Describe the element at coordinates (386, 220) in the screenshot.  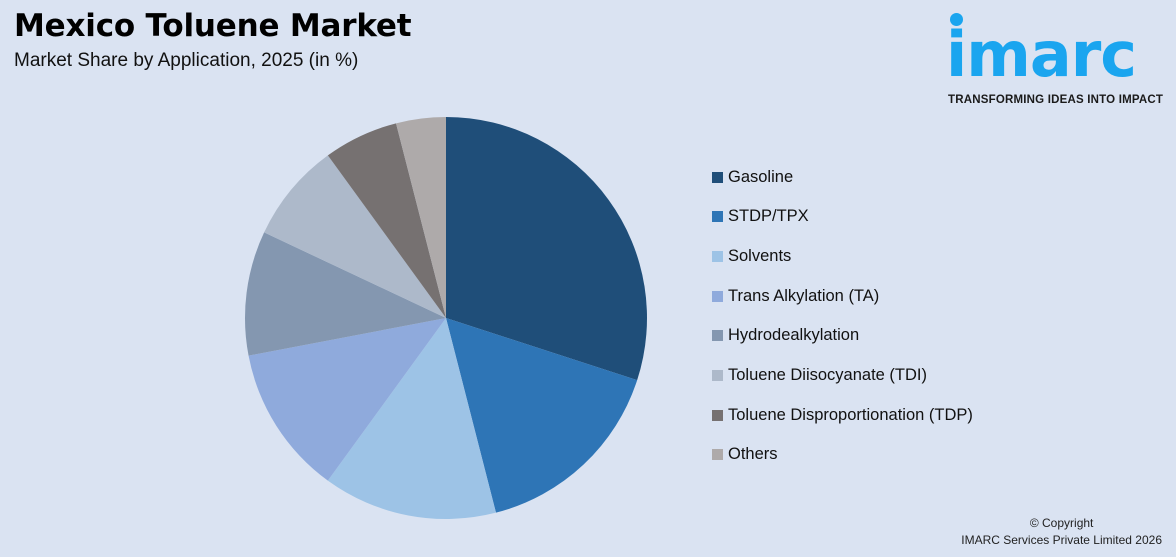
I see `pie-slice-toluene-disproportionation-tdp` at that location.